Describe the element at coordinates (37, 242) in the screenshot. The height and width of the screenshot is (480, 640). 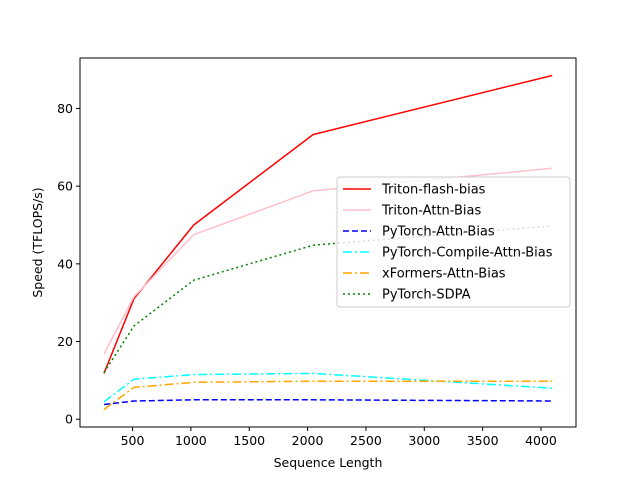
I see `y-axis-title: Speed (TFLOPS/s)` at that location.